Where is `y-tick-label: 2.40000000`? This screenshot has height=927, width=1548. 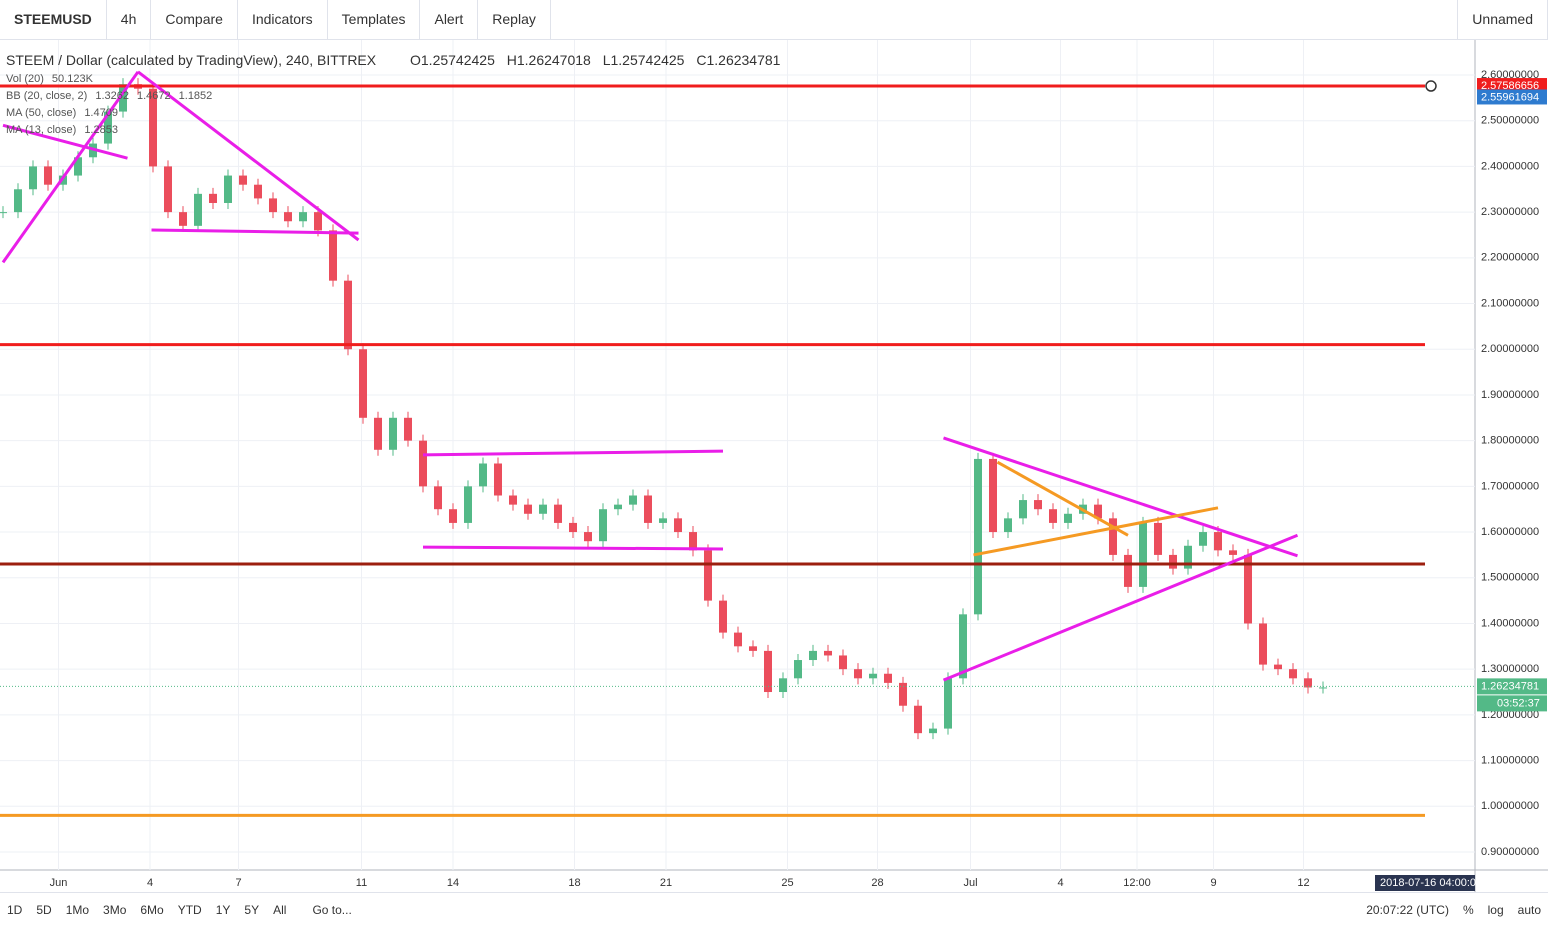 y-tick-label: 2.40000000 is located at coordinates (1510, 166).